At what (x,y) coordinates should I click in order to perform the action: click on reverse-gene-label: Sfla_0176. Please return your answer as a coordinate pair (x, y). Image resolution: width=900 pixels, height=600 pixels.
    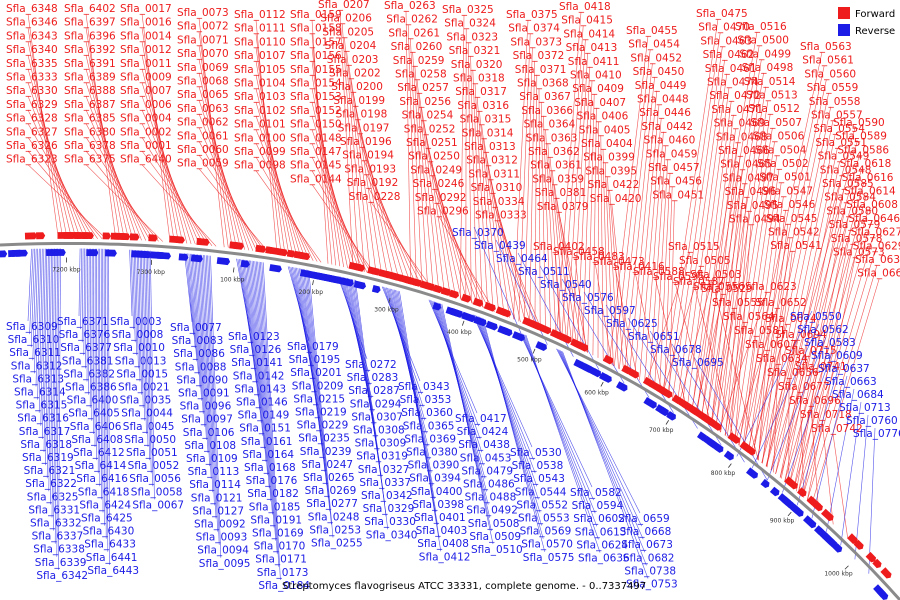
    Looking at the image, I should click on (272, 481).